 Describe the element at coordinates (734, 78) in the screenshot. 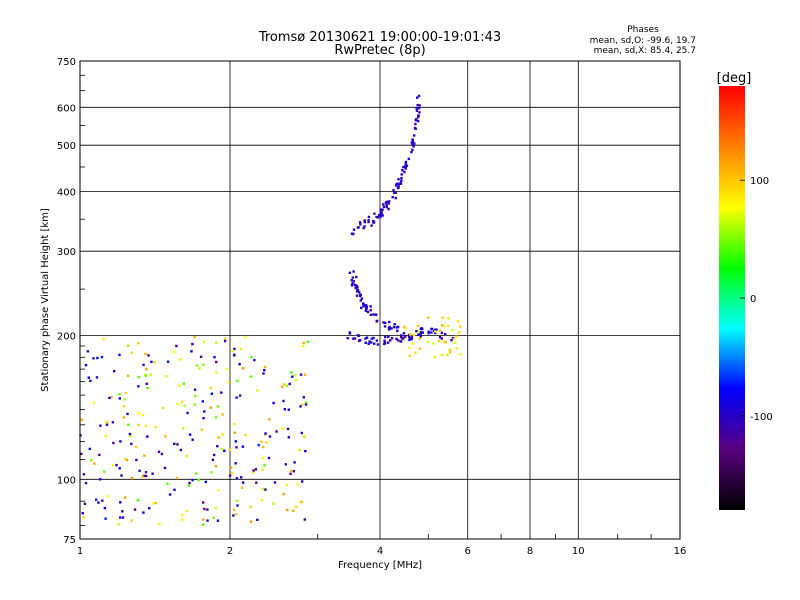

I see `colorbar-label: [deg]` at that location.